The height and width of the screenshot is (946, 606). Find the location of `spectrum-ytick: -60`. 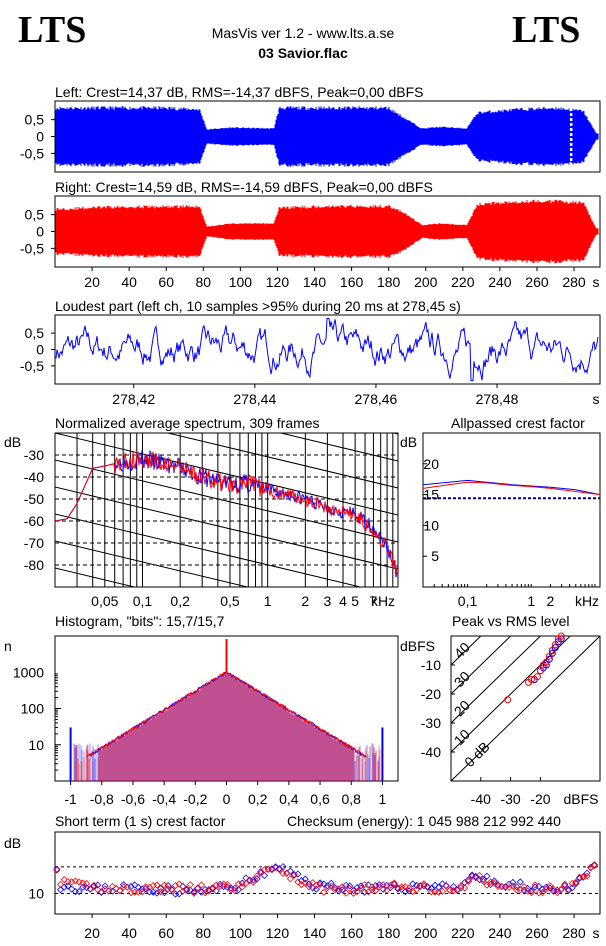

spectrum-ytick: -60 is located at coordinates (34, 521).